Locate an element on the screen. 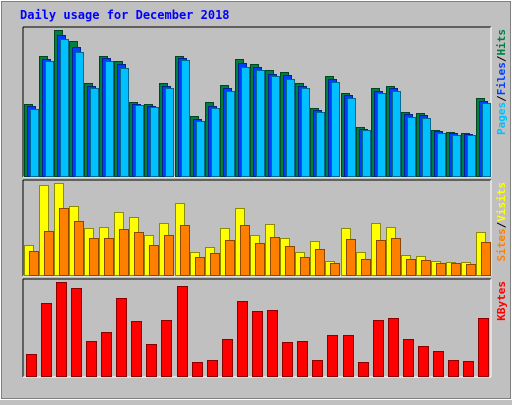 The height and width of the screenshot is (405, 512). panel-mid-side-label-part: / is located at coordinates (501, 224).